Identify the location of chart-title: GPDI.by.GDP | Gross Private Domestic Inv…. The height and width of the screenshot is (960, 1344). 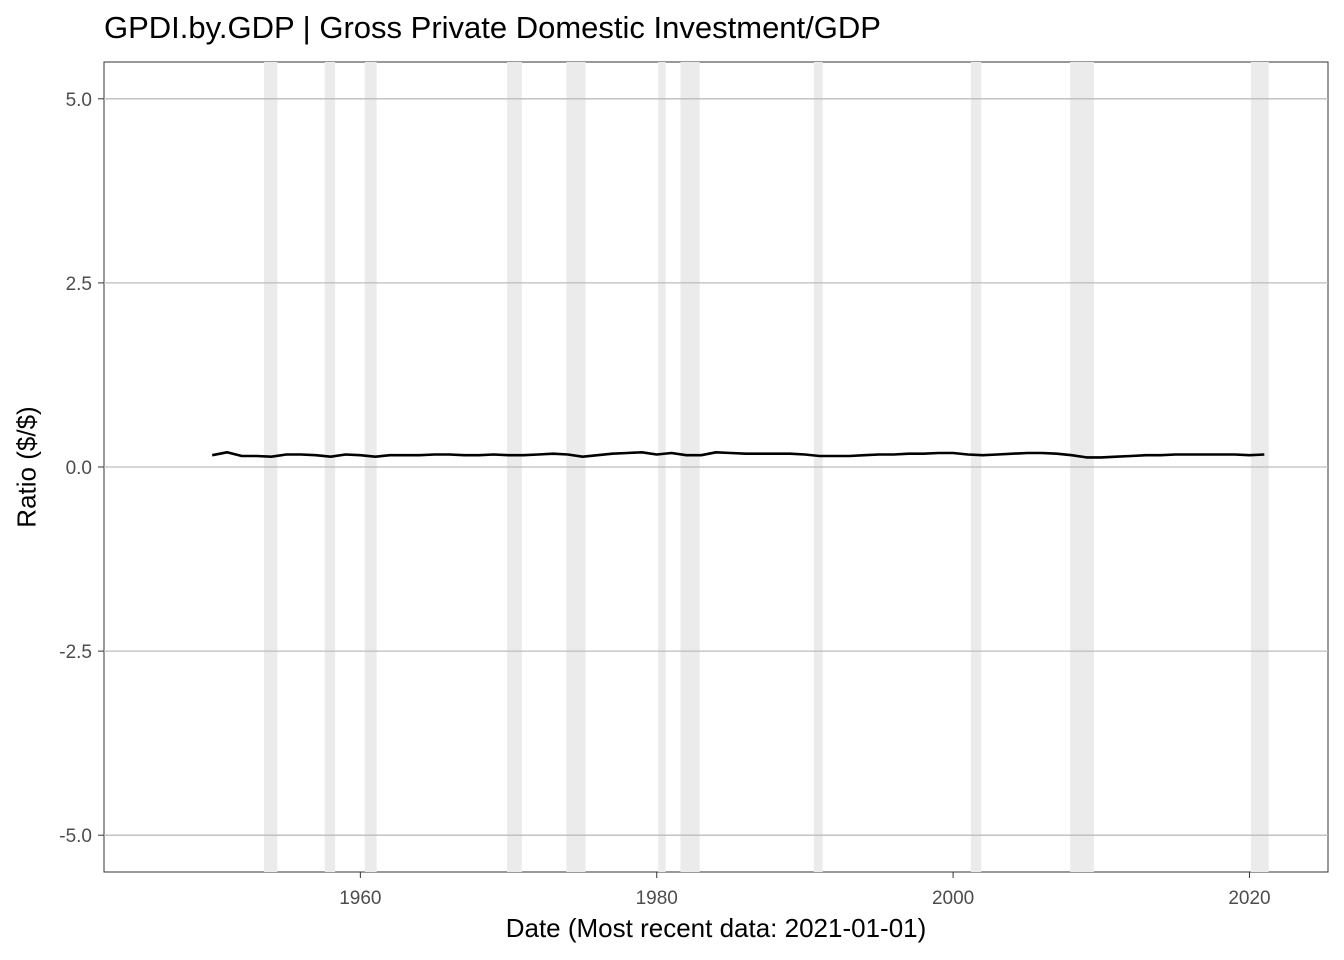
(492, 27).